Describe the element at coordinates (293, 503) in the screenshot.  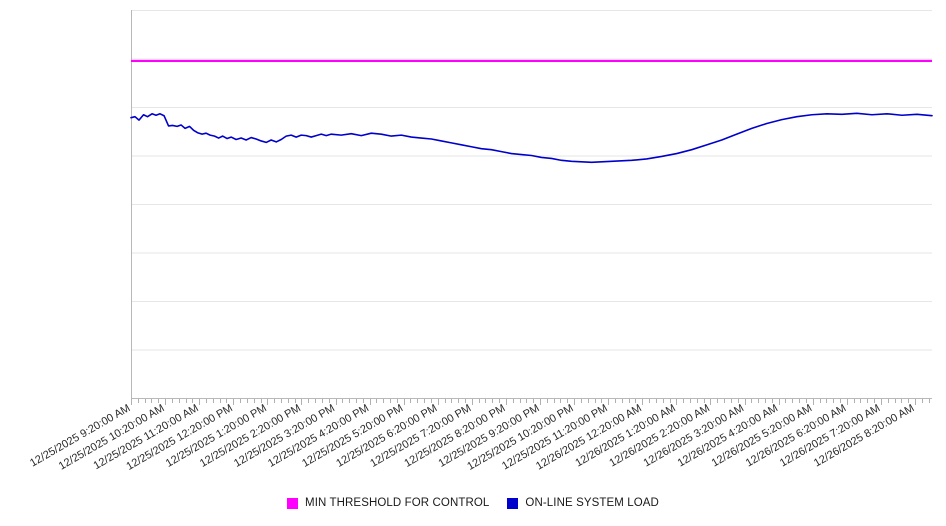
I see `legend-swatch-min-threshold` at that location.